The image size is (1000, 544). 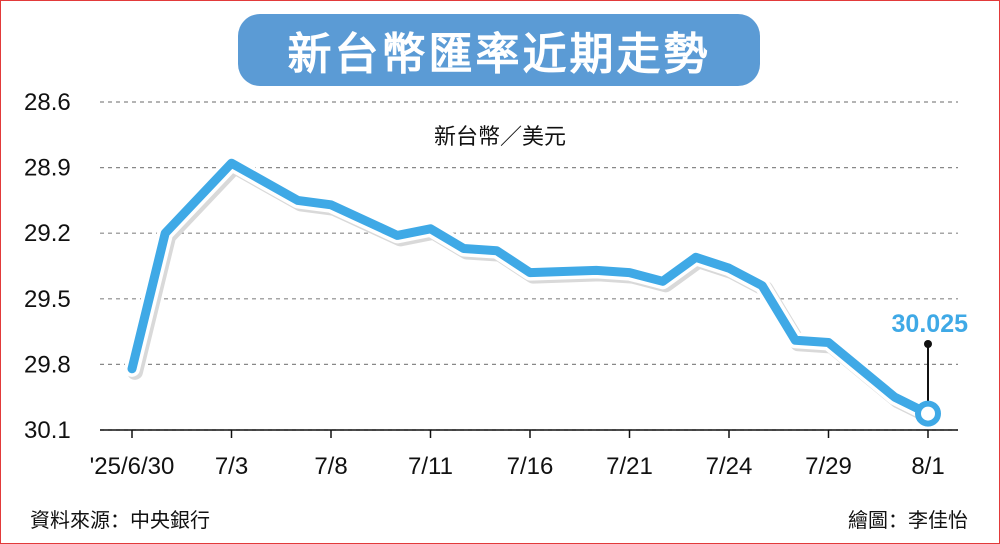 What do you see at coordinates (47, 299) in the screenshot?
I see `y-tick-label: 29.5` at bounding box center [47, 299].